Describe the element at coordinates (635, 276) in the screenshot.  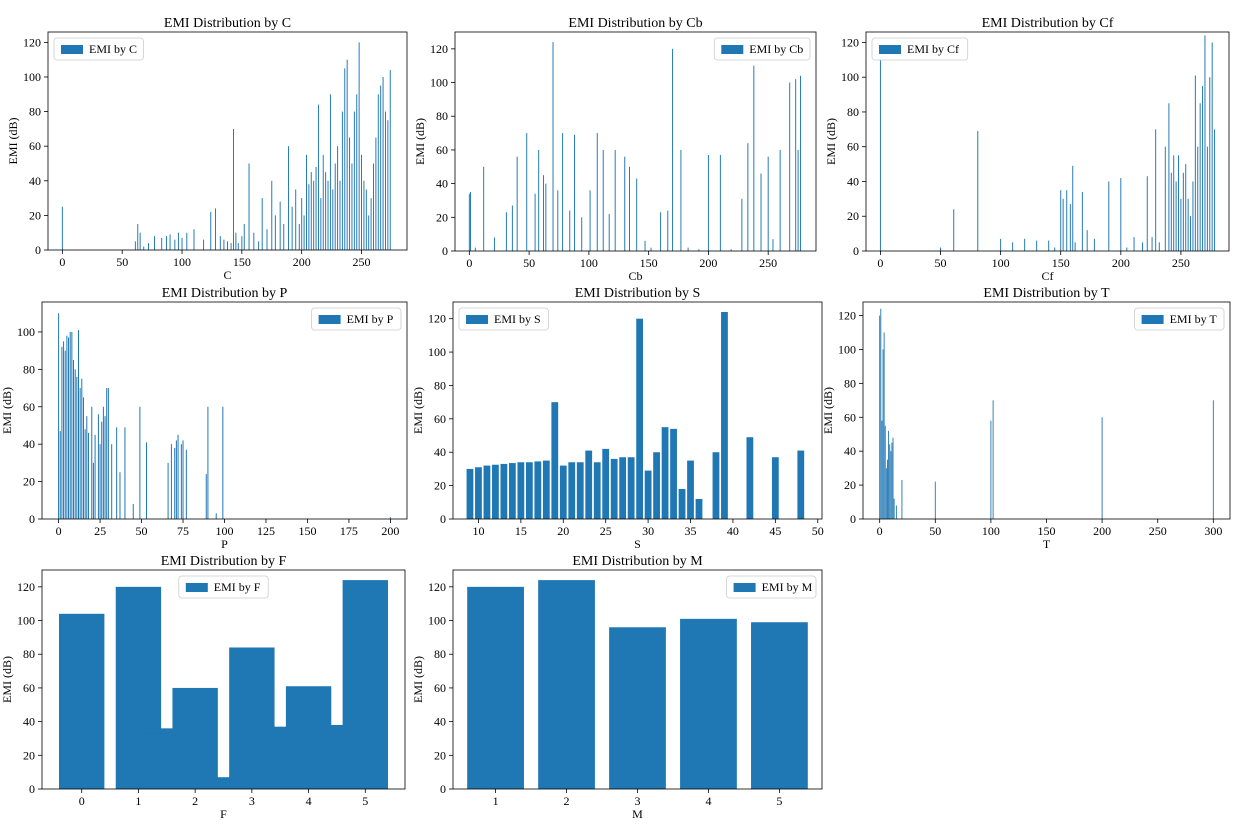
I see `x-axis-label: Cb` at that location.